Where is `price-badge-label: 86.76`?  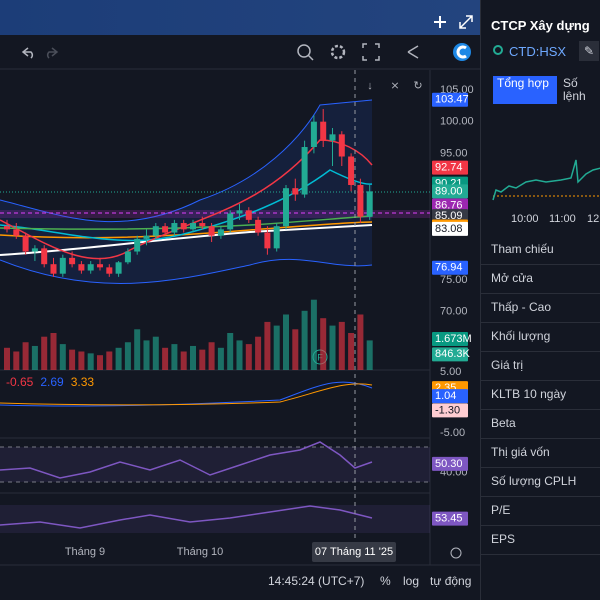 price-badge-label: 86.76 is located at coordinates (449, 205).